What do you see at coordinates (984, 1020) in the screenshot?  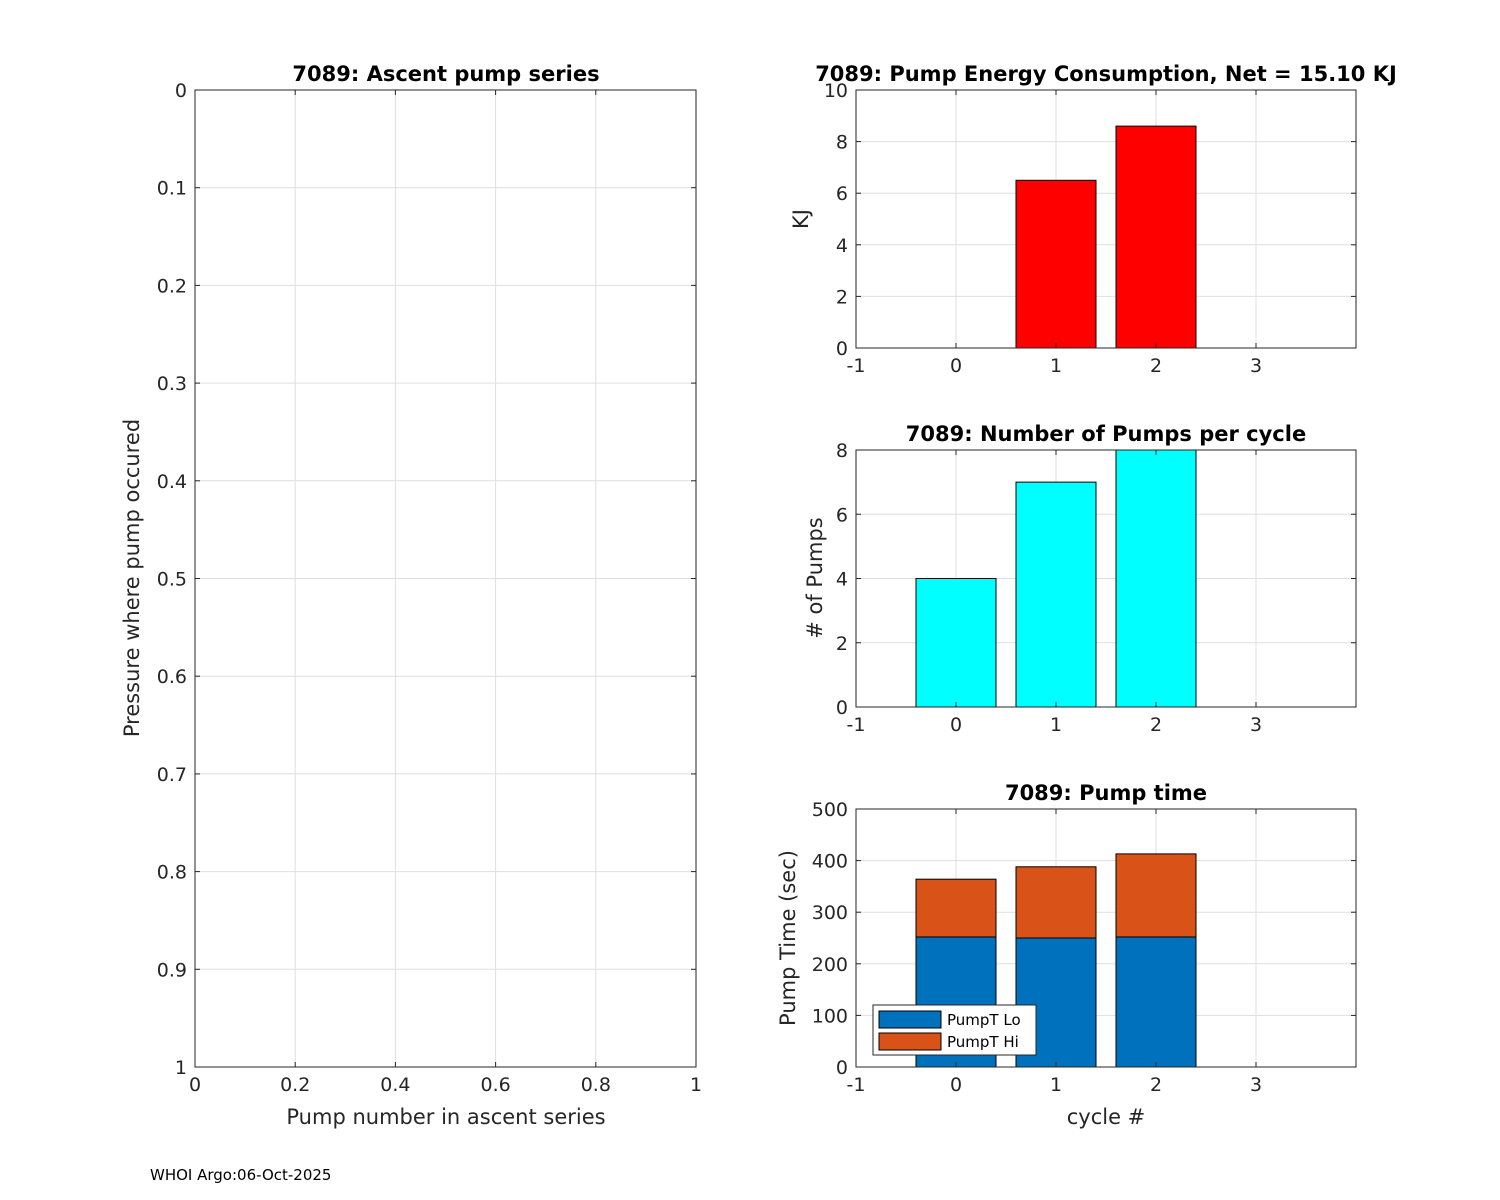 I see `legend-label-pumpt-lo: PumpT Lo` at bounding box center [984, 1020].